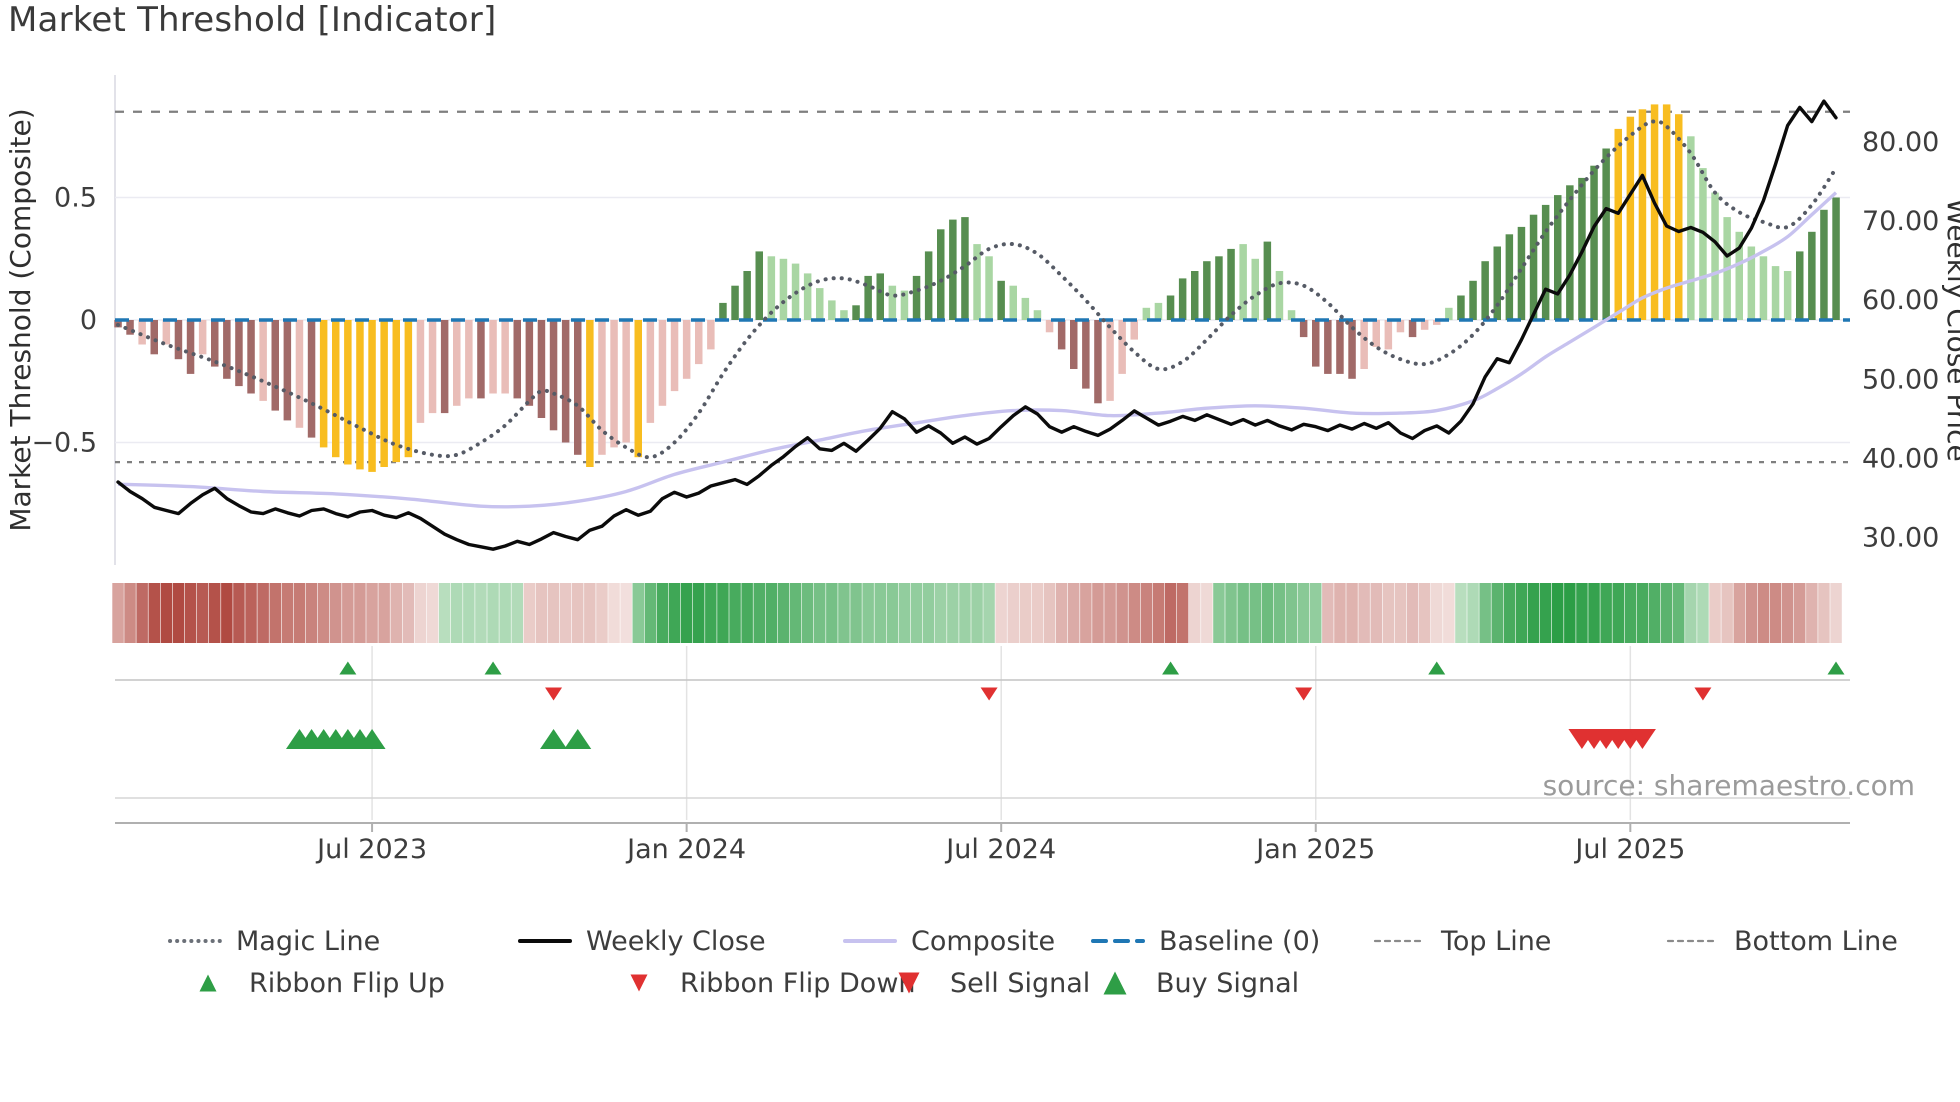 This screenshot has width=1960, height=1102. I want to click on legend-label: Ribbon Flip Down, so click(798, 983).